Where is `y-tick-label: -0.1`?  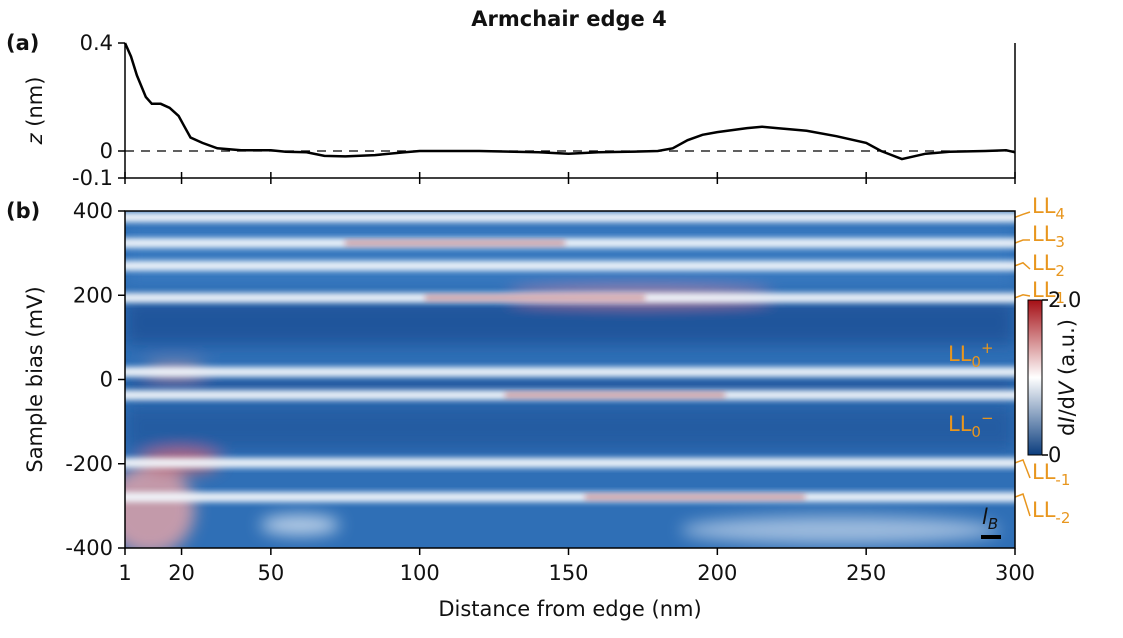
y-tick-label: -0.1 is located at coordinates (92, 178).